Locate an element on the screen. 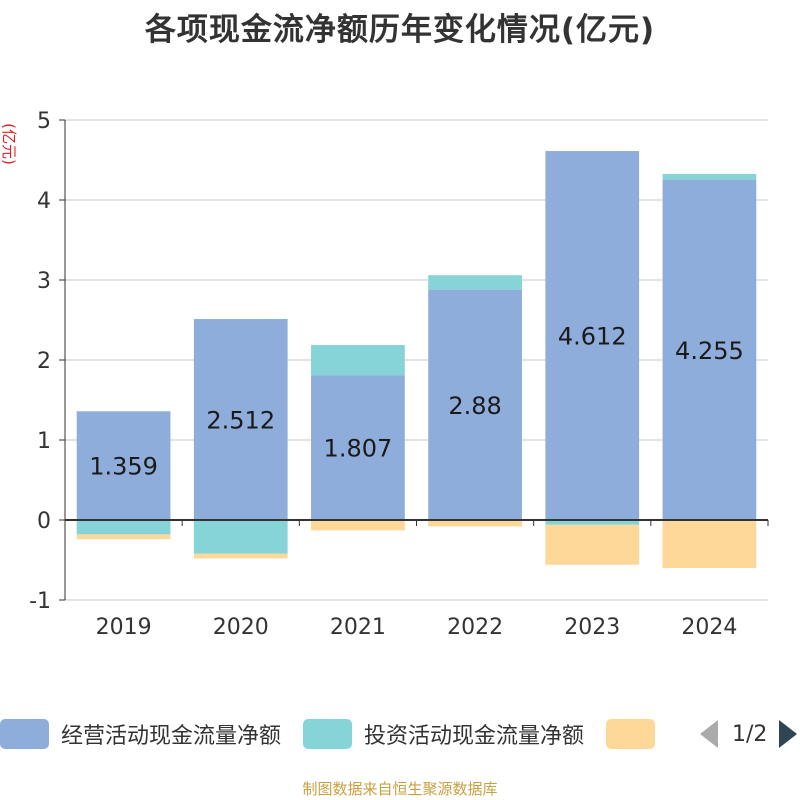 The width and height of the screenshot is (800, 800). bar-investing-2022 is located at coordinates (475, 282).